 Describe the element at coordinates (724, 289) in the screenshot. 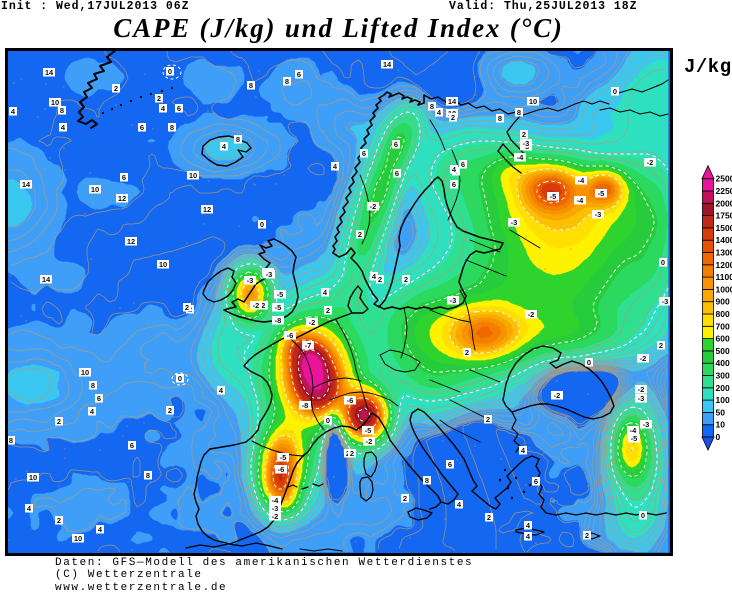

I see `svg-text: 1000` at that location.